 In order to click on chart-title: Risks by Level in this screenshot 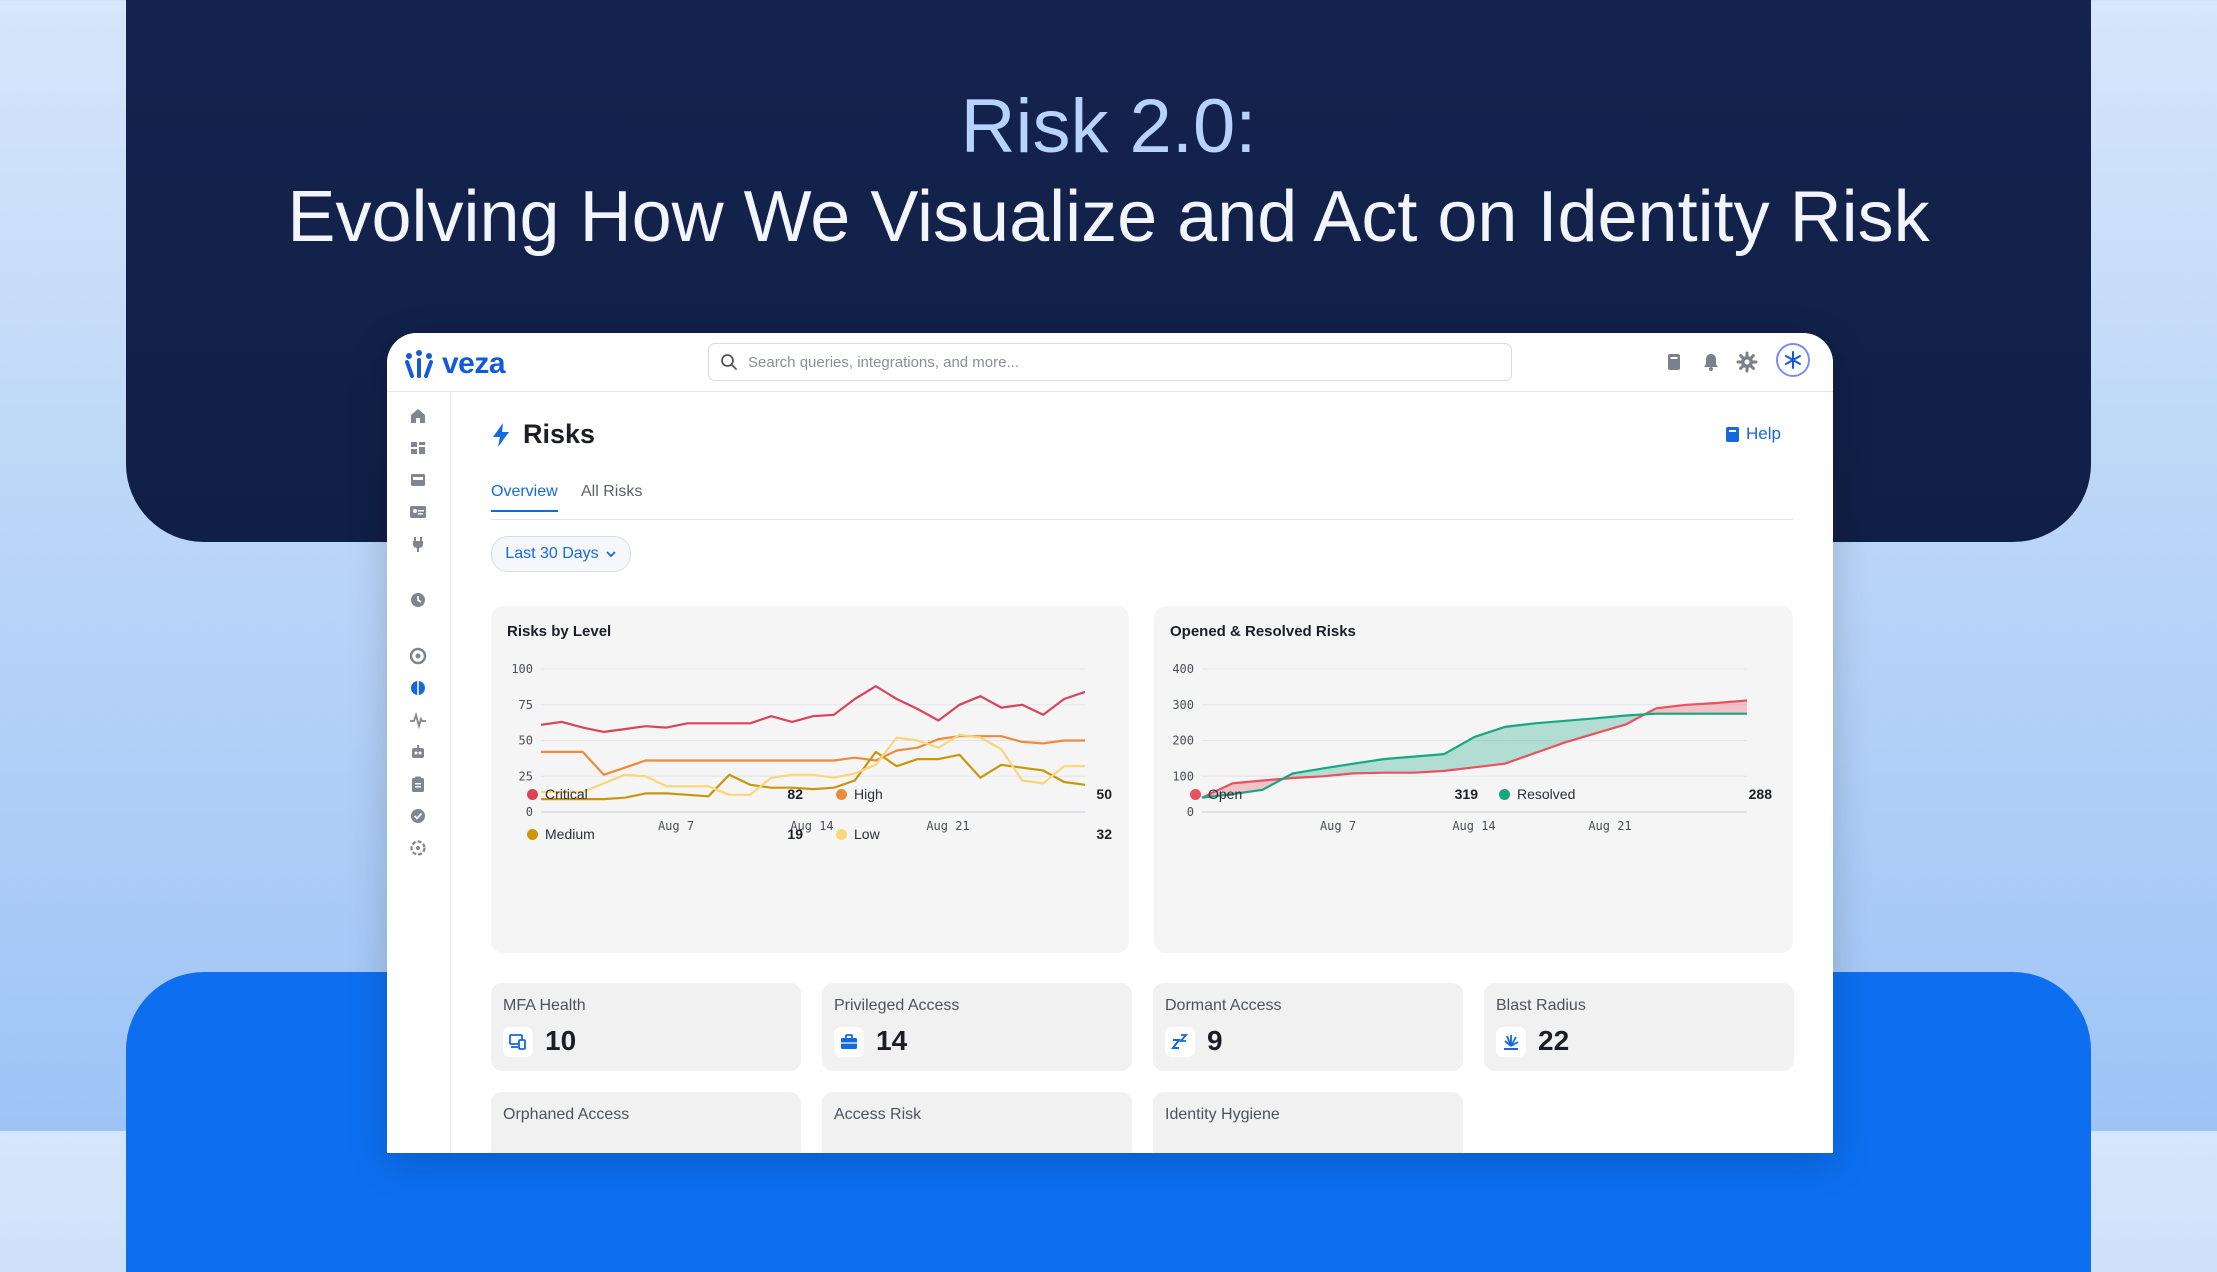, I will do `click(559, 631)`.